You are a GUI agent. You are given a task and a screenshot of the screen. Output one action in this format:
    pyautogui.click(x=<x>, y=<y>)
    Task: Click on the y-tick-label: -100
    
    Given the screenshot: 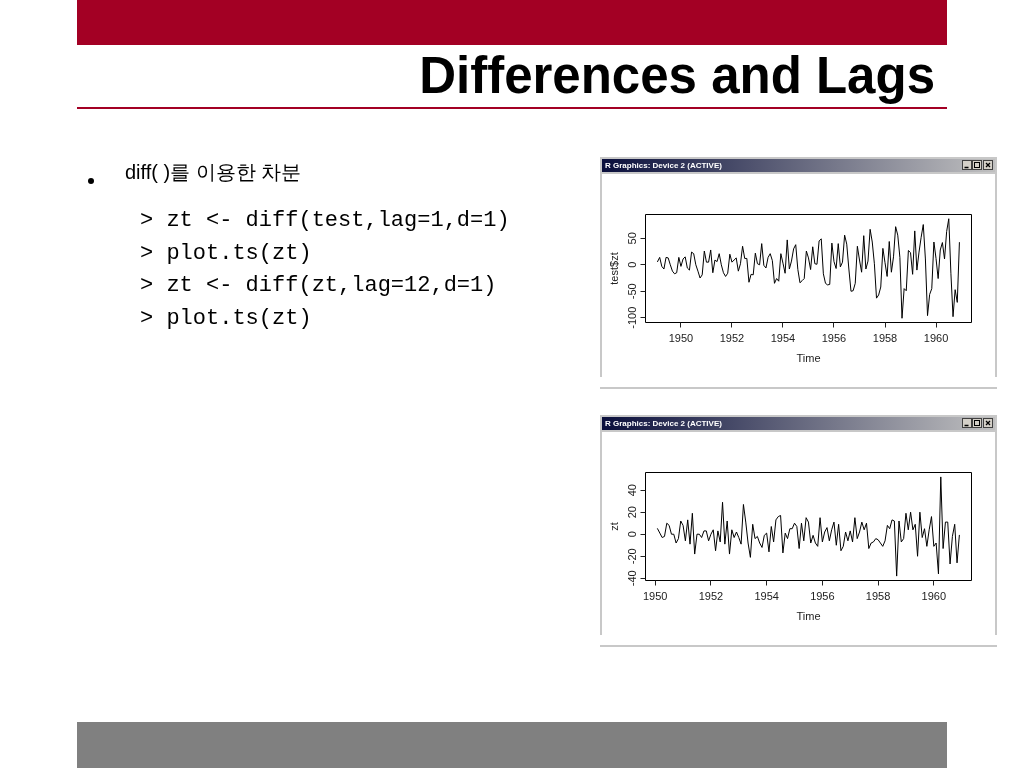 What is the action you would take?
    pyautogui.click(x=632, y=317)
    